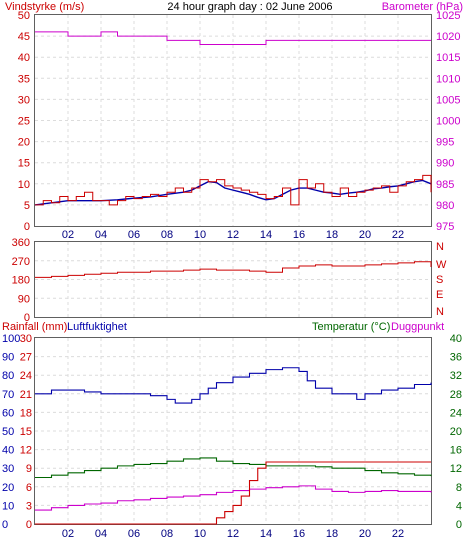 Image resolution: width=465 pixels, height=556 pixels. What do you see at coordinates (448, 37) in the screenshot?
I see `barometer-y-tick-label: 1020` at bounding box center [448, 37].